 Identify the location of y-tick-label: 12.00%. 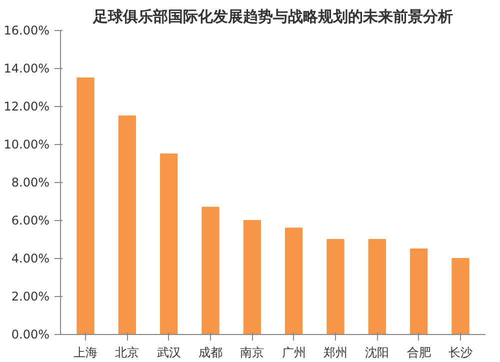
(27, 107).